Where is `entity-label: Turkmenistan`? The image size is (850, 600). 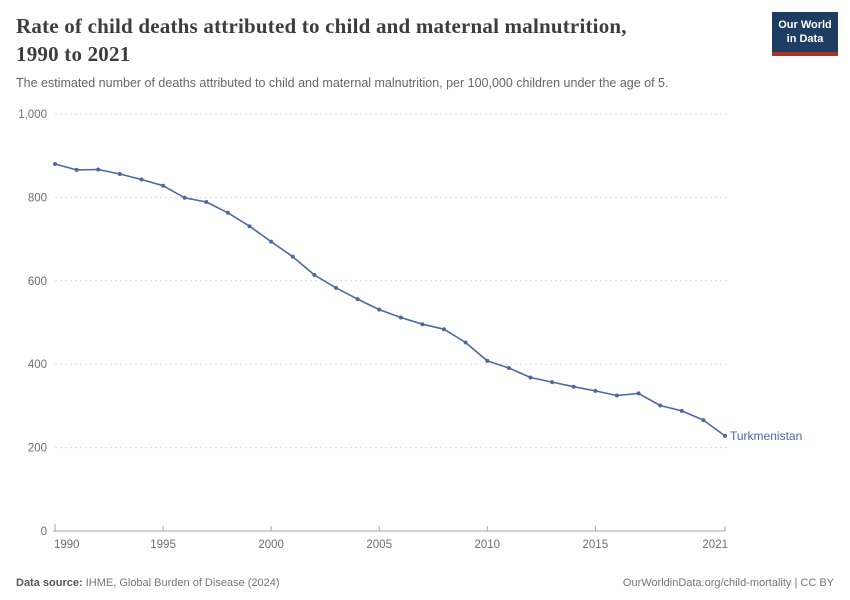 entity-label: Turkmenistan is located at coordinates (766, 435).